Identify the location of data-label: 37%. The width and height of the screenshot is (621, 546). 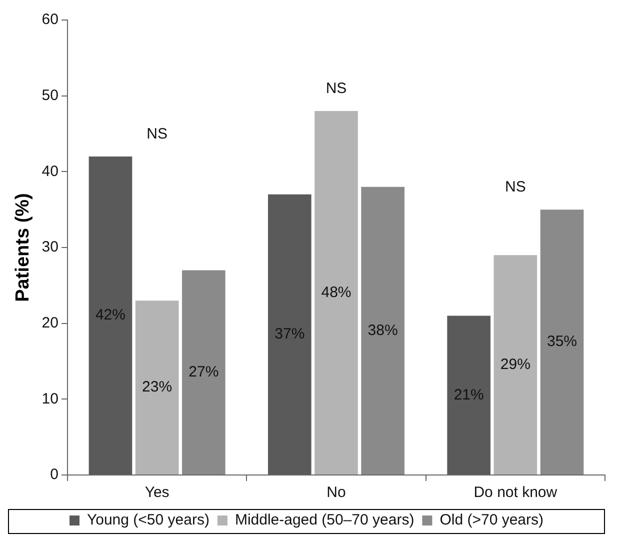
(289, 334).